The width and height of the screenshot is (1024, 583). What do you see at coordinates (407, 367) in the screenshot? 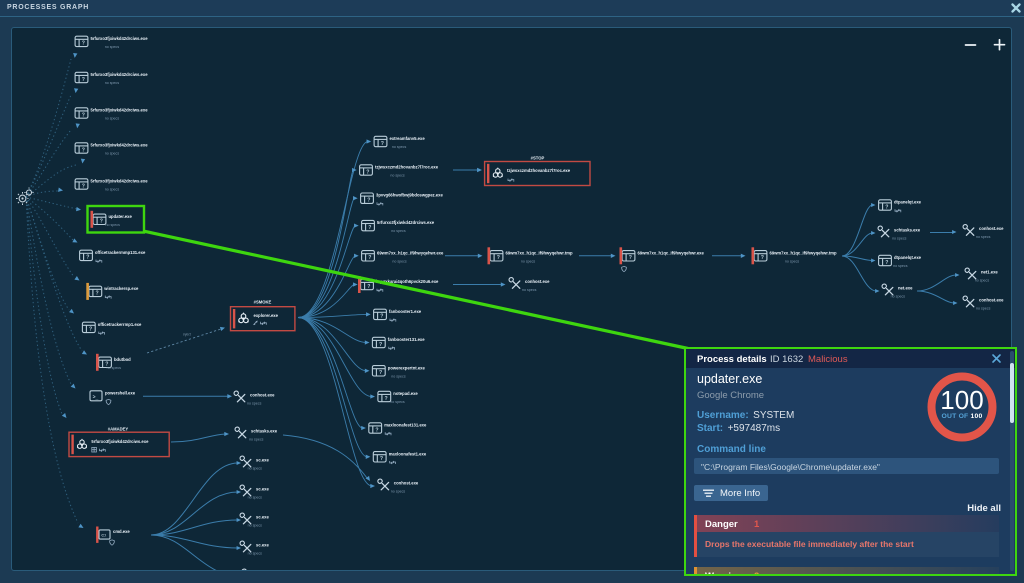
I see `svg-text: powerexpertnt.exe` at bounding box center [407, 367].